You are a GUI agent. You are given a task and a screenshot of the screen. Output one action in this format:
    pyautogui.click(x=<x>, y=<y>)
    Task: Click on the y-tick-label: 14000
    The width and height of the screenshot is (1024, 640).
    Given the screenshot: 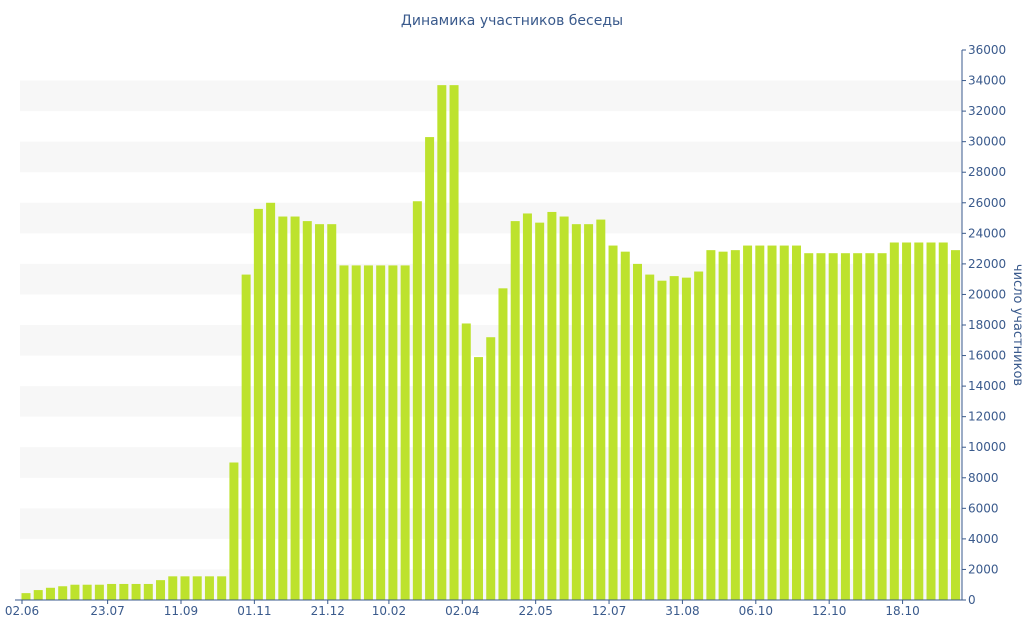 What is the action you would take?
    pyautogui.click(x=987, y=386)
    